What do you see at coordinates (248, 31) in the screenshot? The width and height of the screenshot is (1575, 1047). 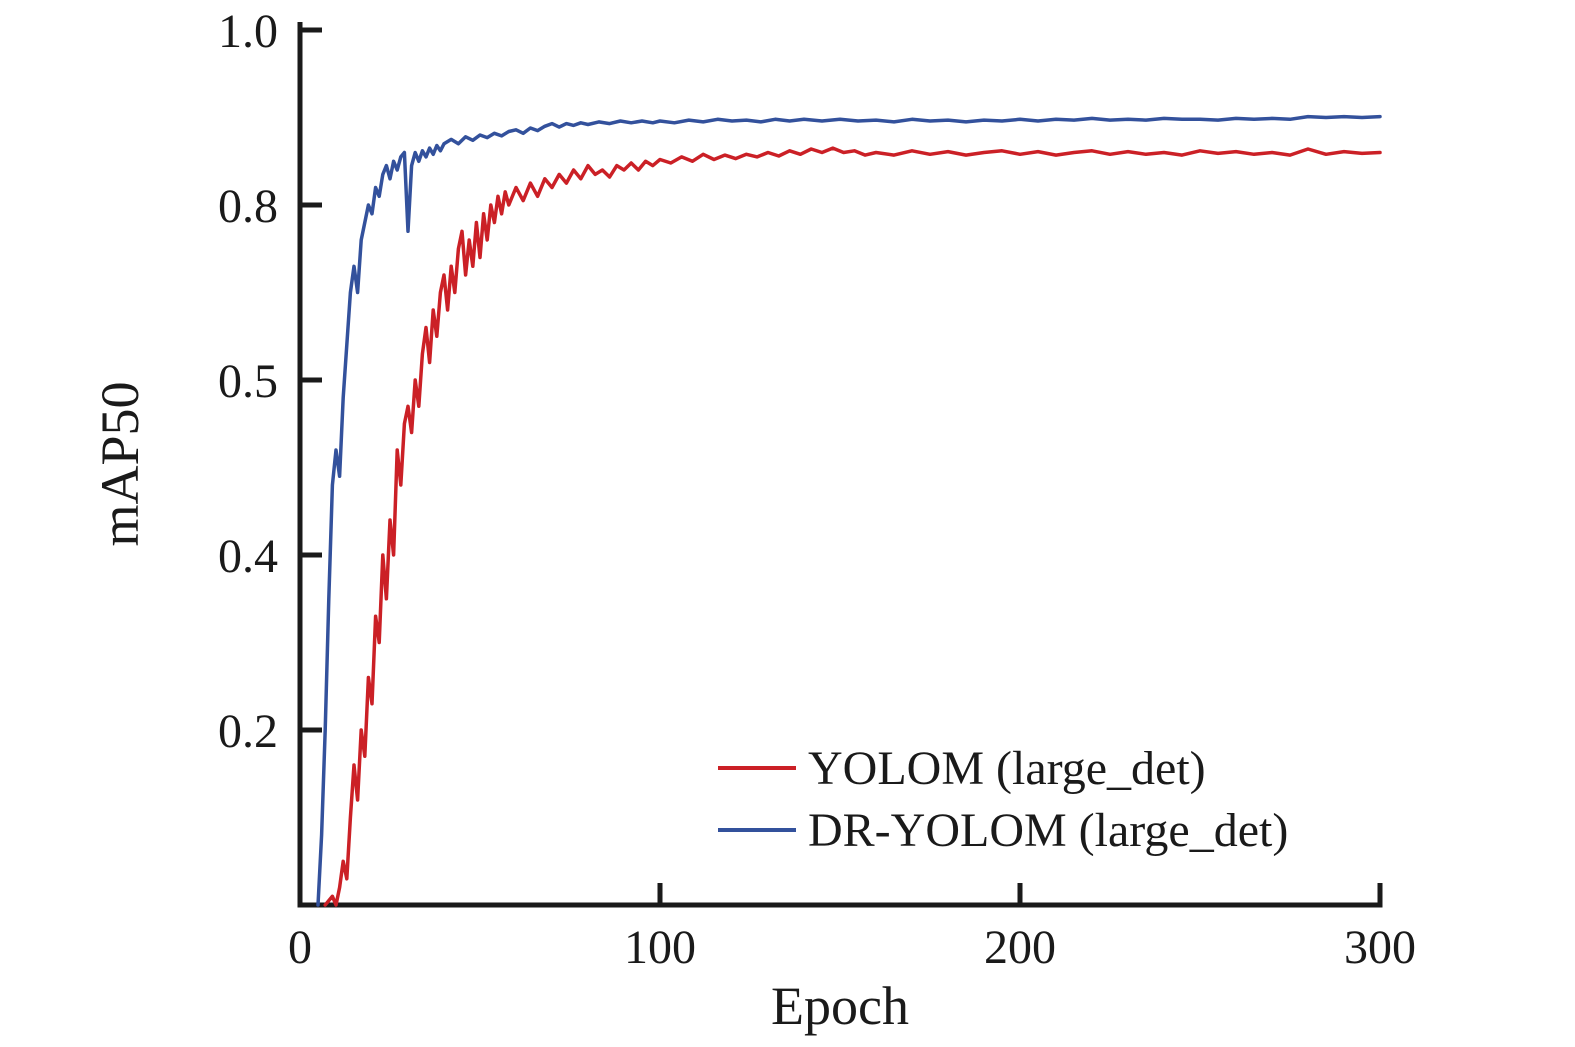 I see `y-tick-label: 1.0` at bounding box center [248, 31].